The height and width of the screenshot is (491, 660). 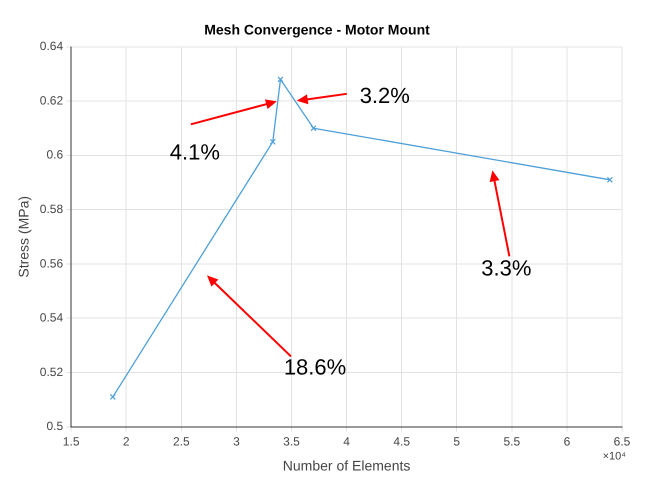 What do you see at coordinates (315, 367) in the screenshot?
I see `annotation: 18.6%` at bounding box center [315, 367].